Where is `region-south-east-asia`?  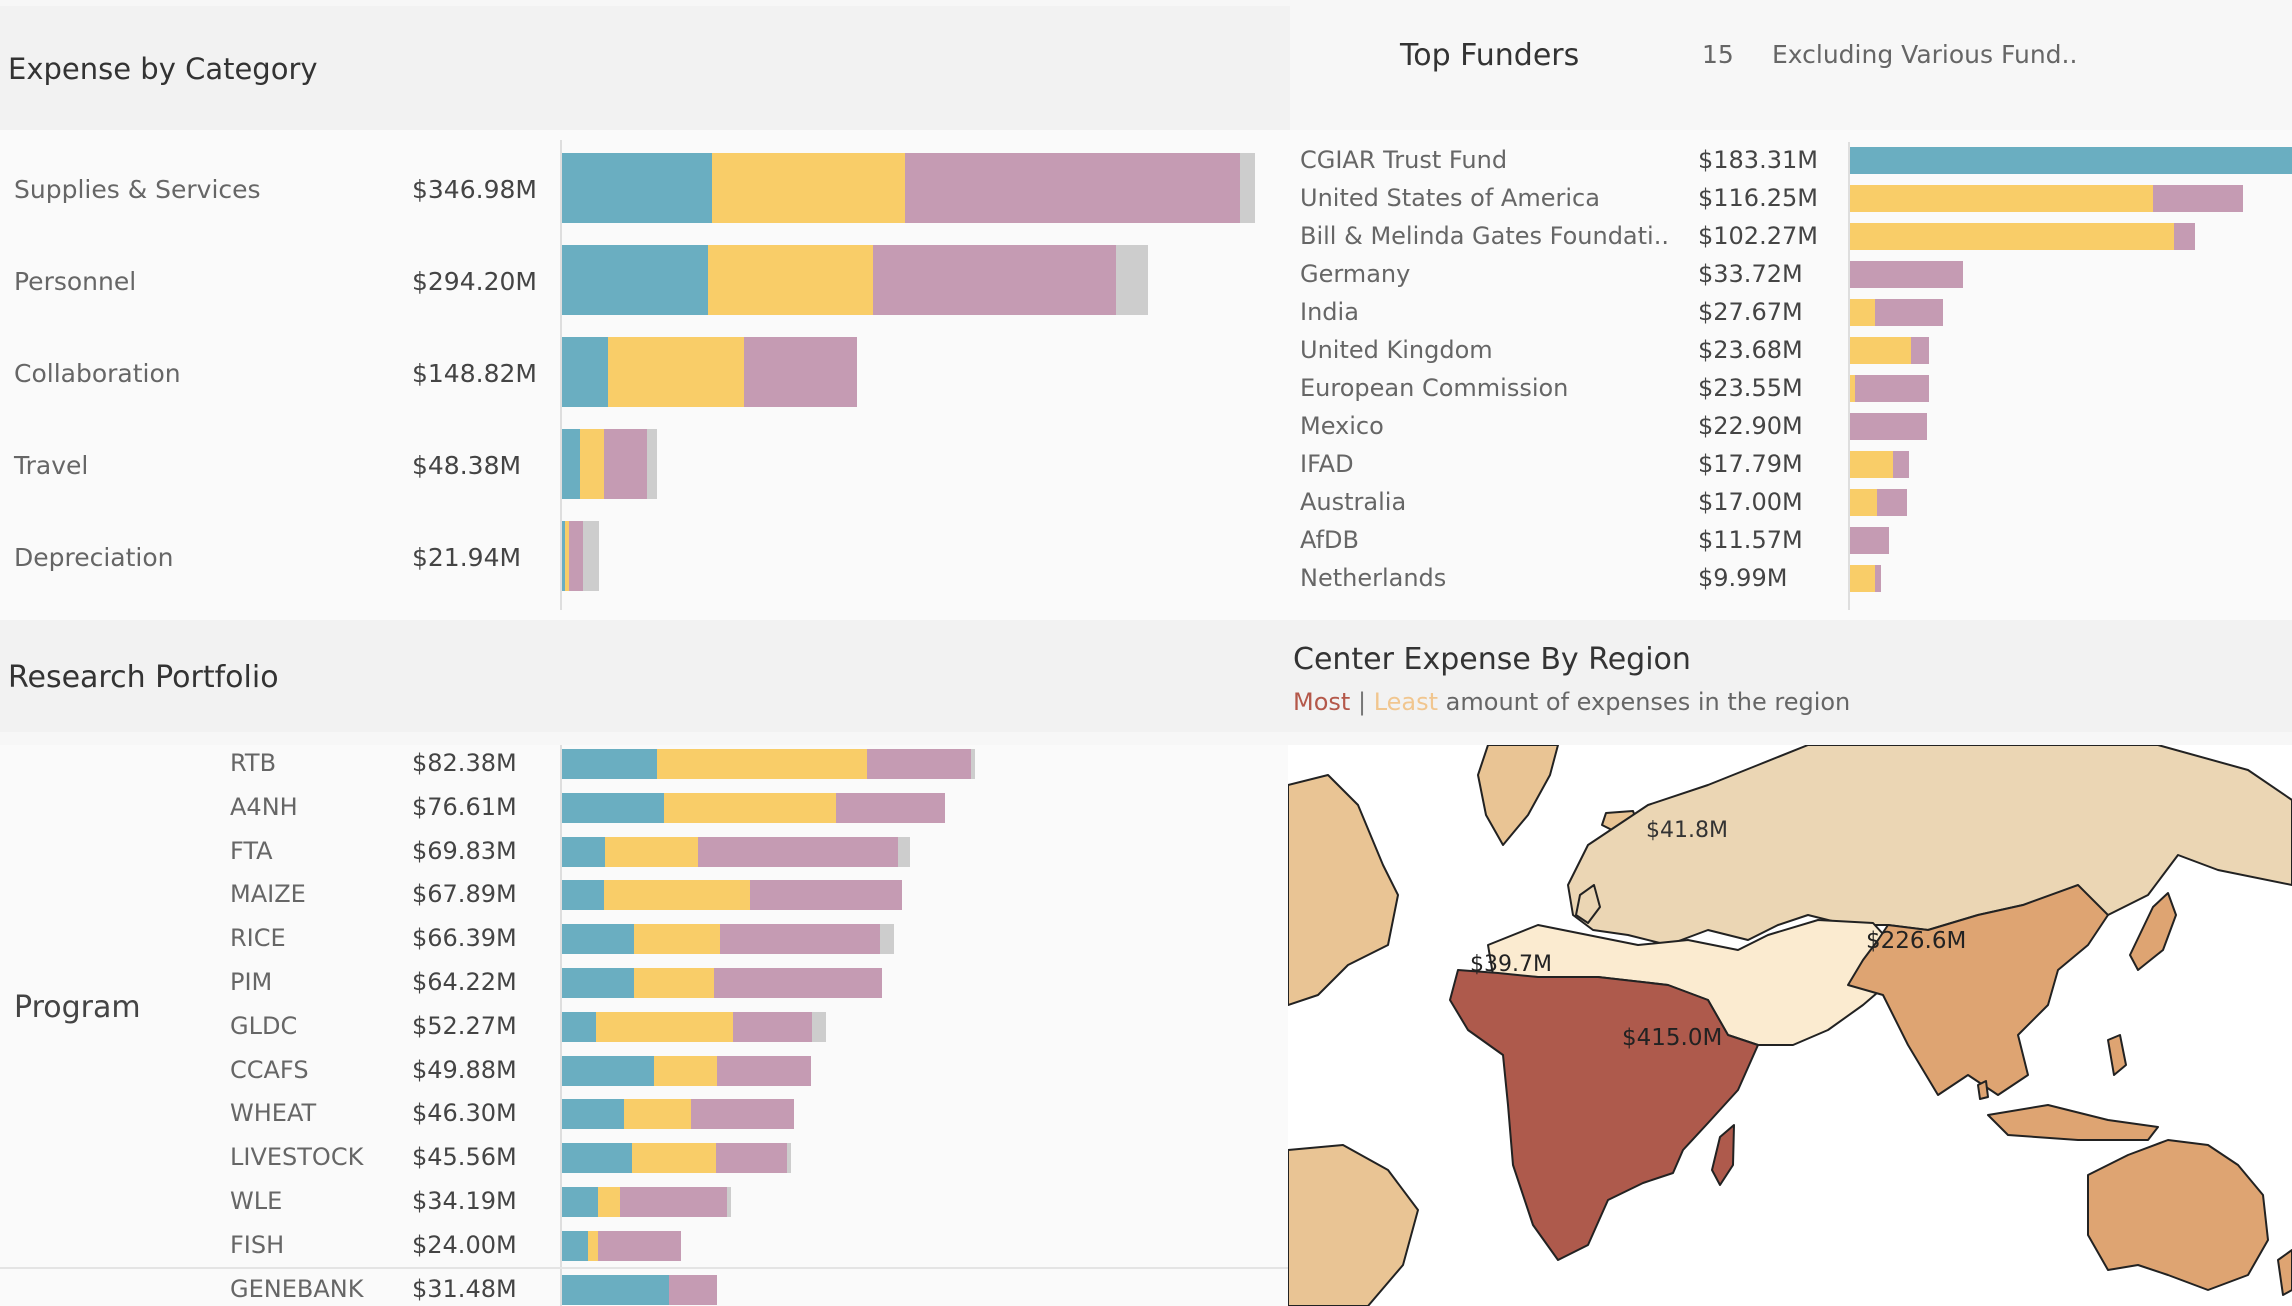
region-south-east-asia is located at coordinates (1978, 990).